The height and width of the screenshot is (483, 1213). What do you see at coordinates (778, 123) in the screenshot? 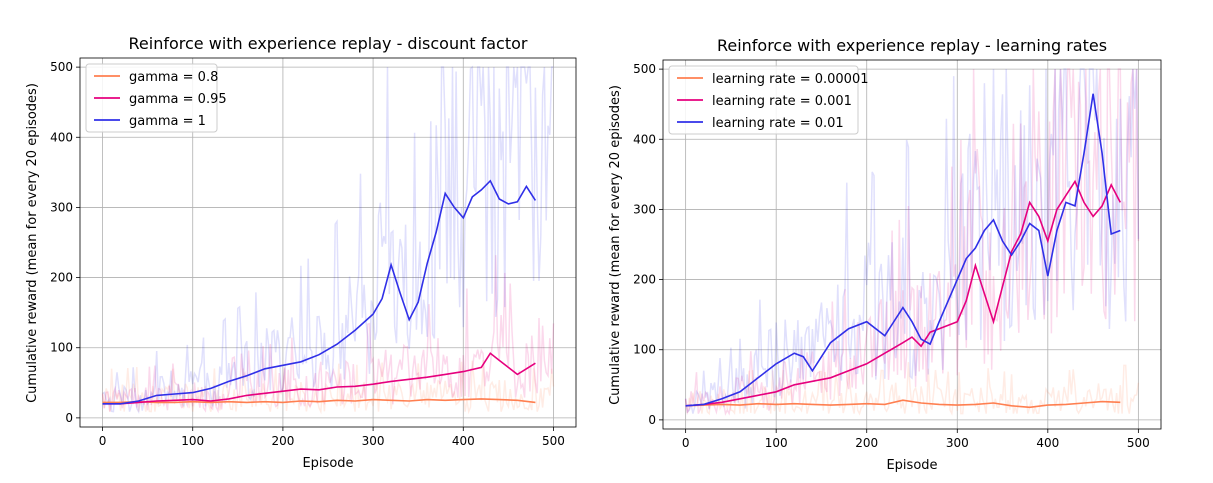
I see `legend-label: learning rate = 0.01` at bounding box center [778, 123].